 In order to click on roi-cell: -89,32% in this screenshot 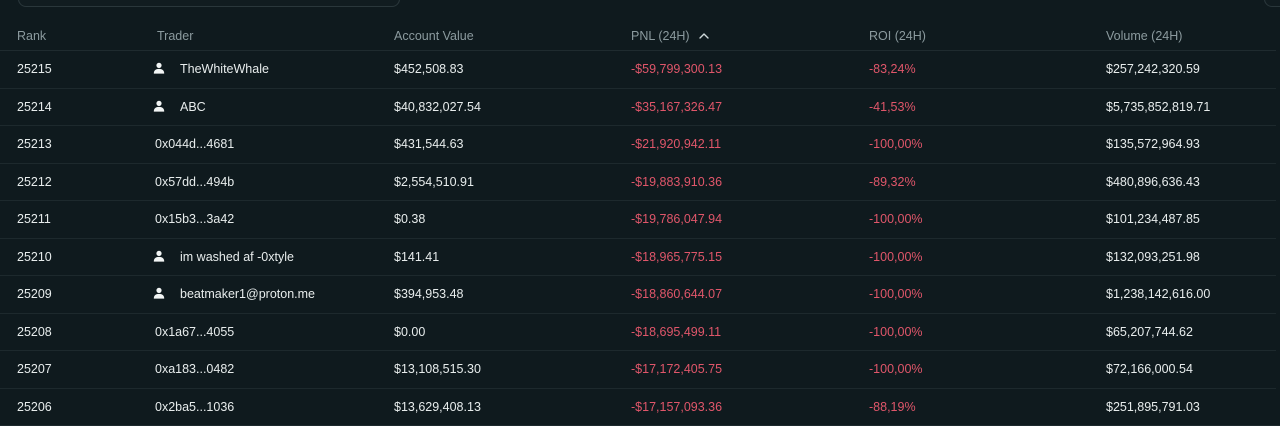, I will do `click(892, 182)`.